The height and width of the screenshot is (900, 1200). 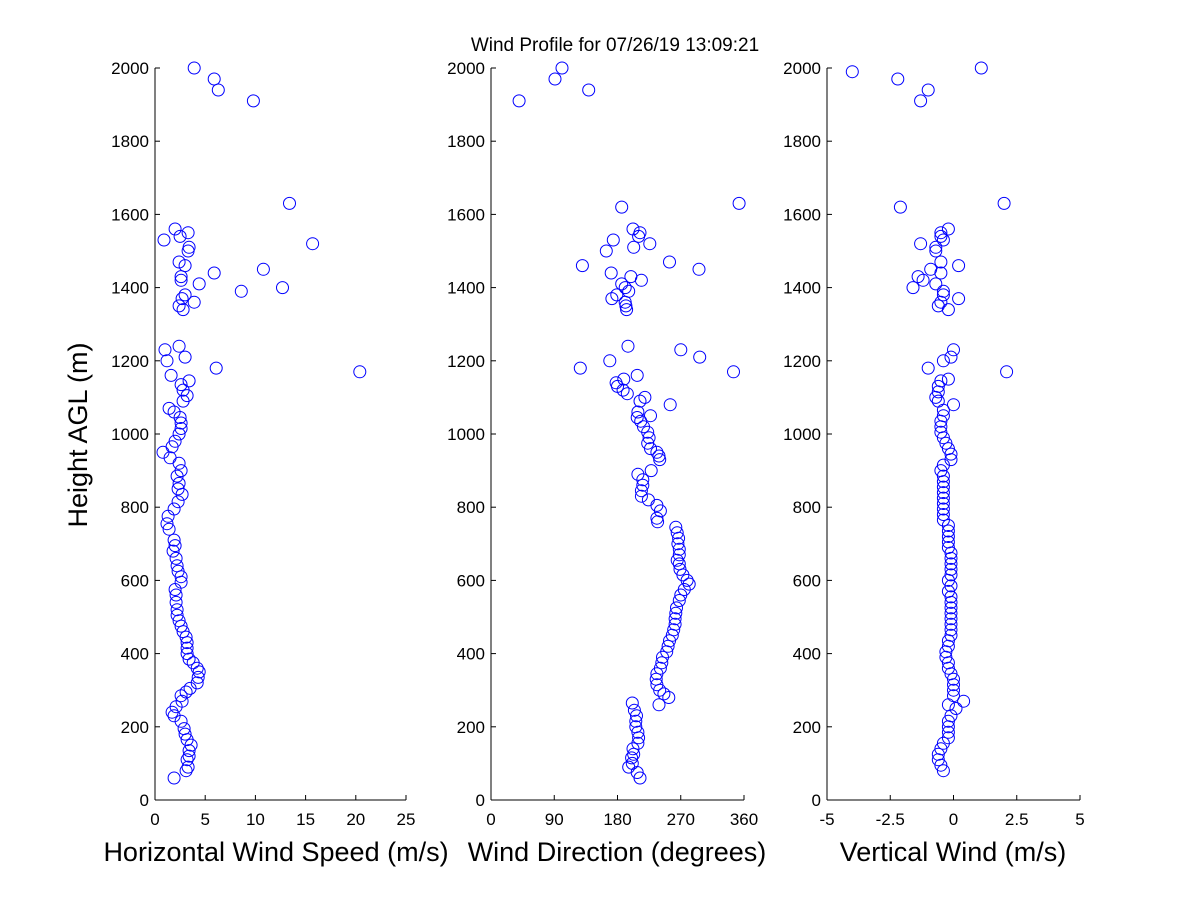 What do you see at coordinates (471, 580) in the screenshot?
I see `y-tick-label: 600` at bounding box center [471, 580].